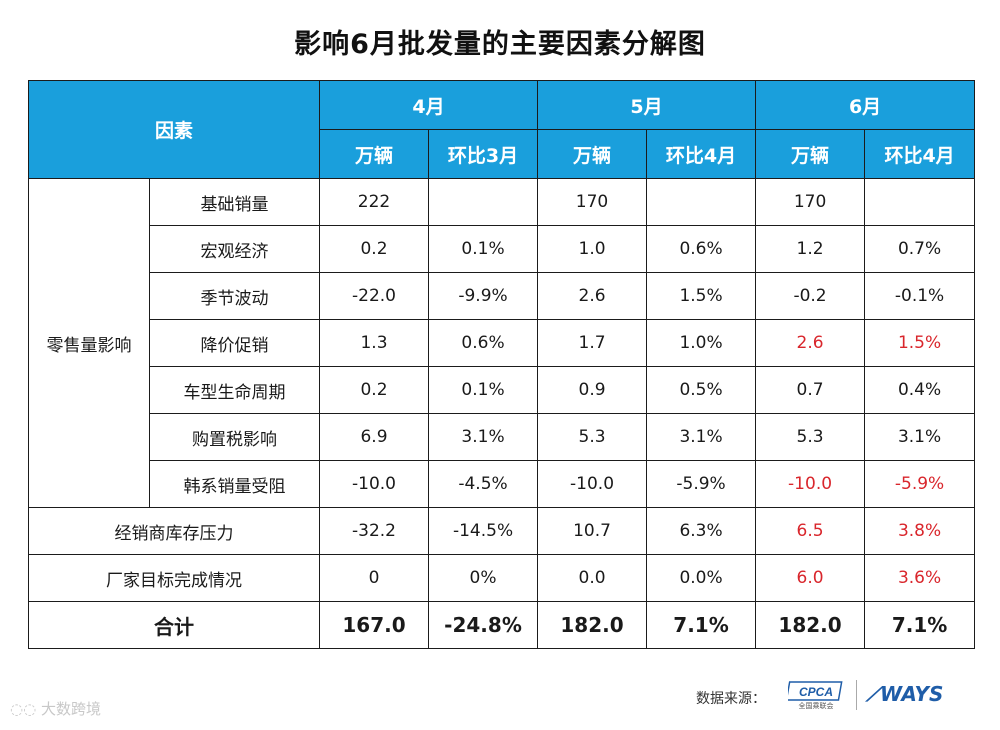 Image resolution: width=1000 pixels, height=730 pixels. Describe the element at coordinates (234, 296) in the screenshot. I see `row-label: 季节波动` at that location.